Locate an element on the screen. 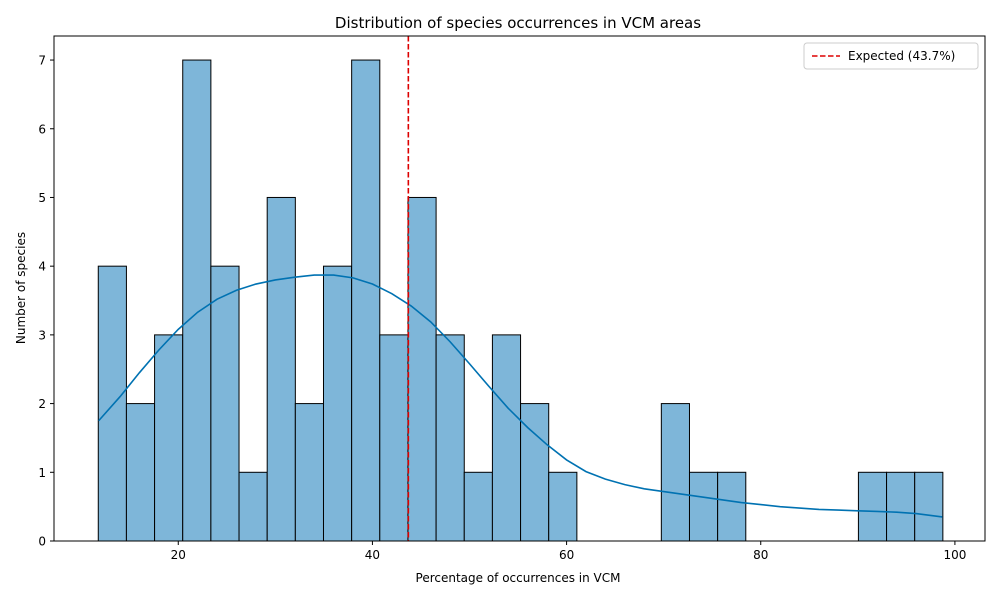 This screenshot has height=604, width=1000. x-tick-label: 40 is located at coordinates (372, 555).